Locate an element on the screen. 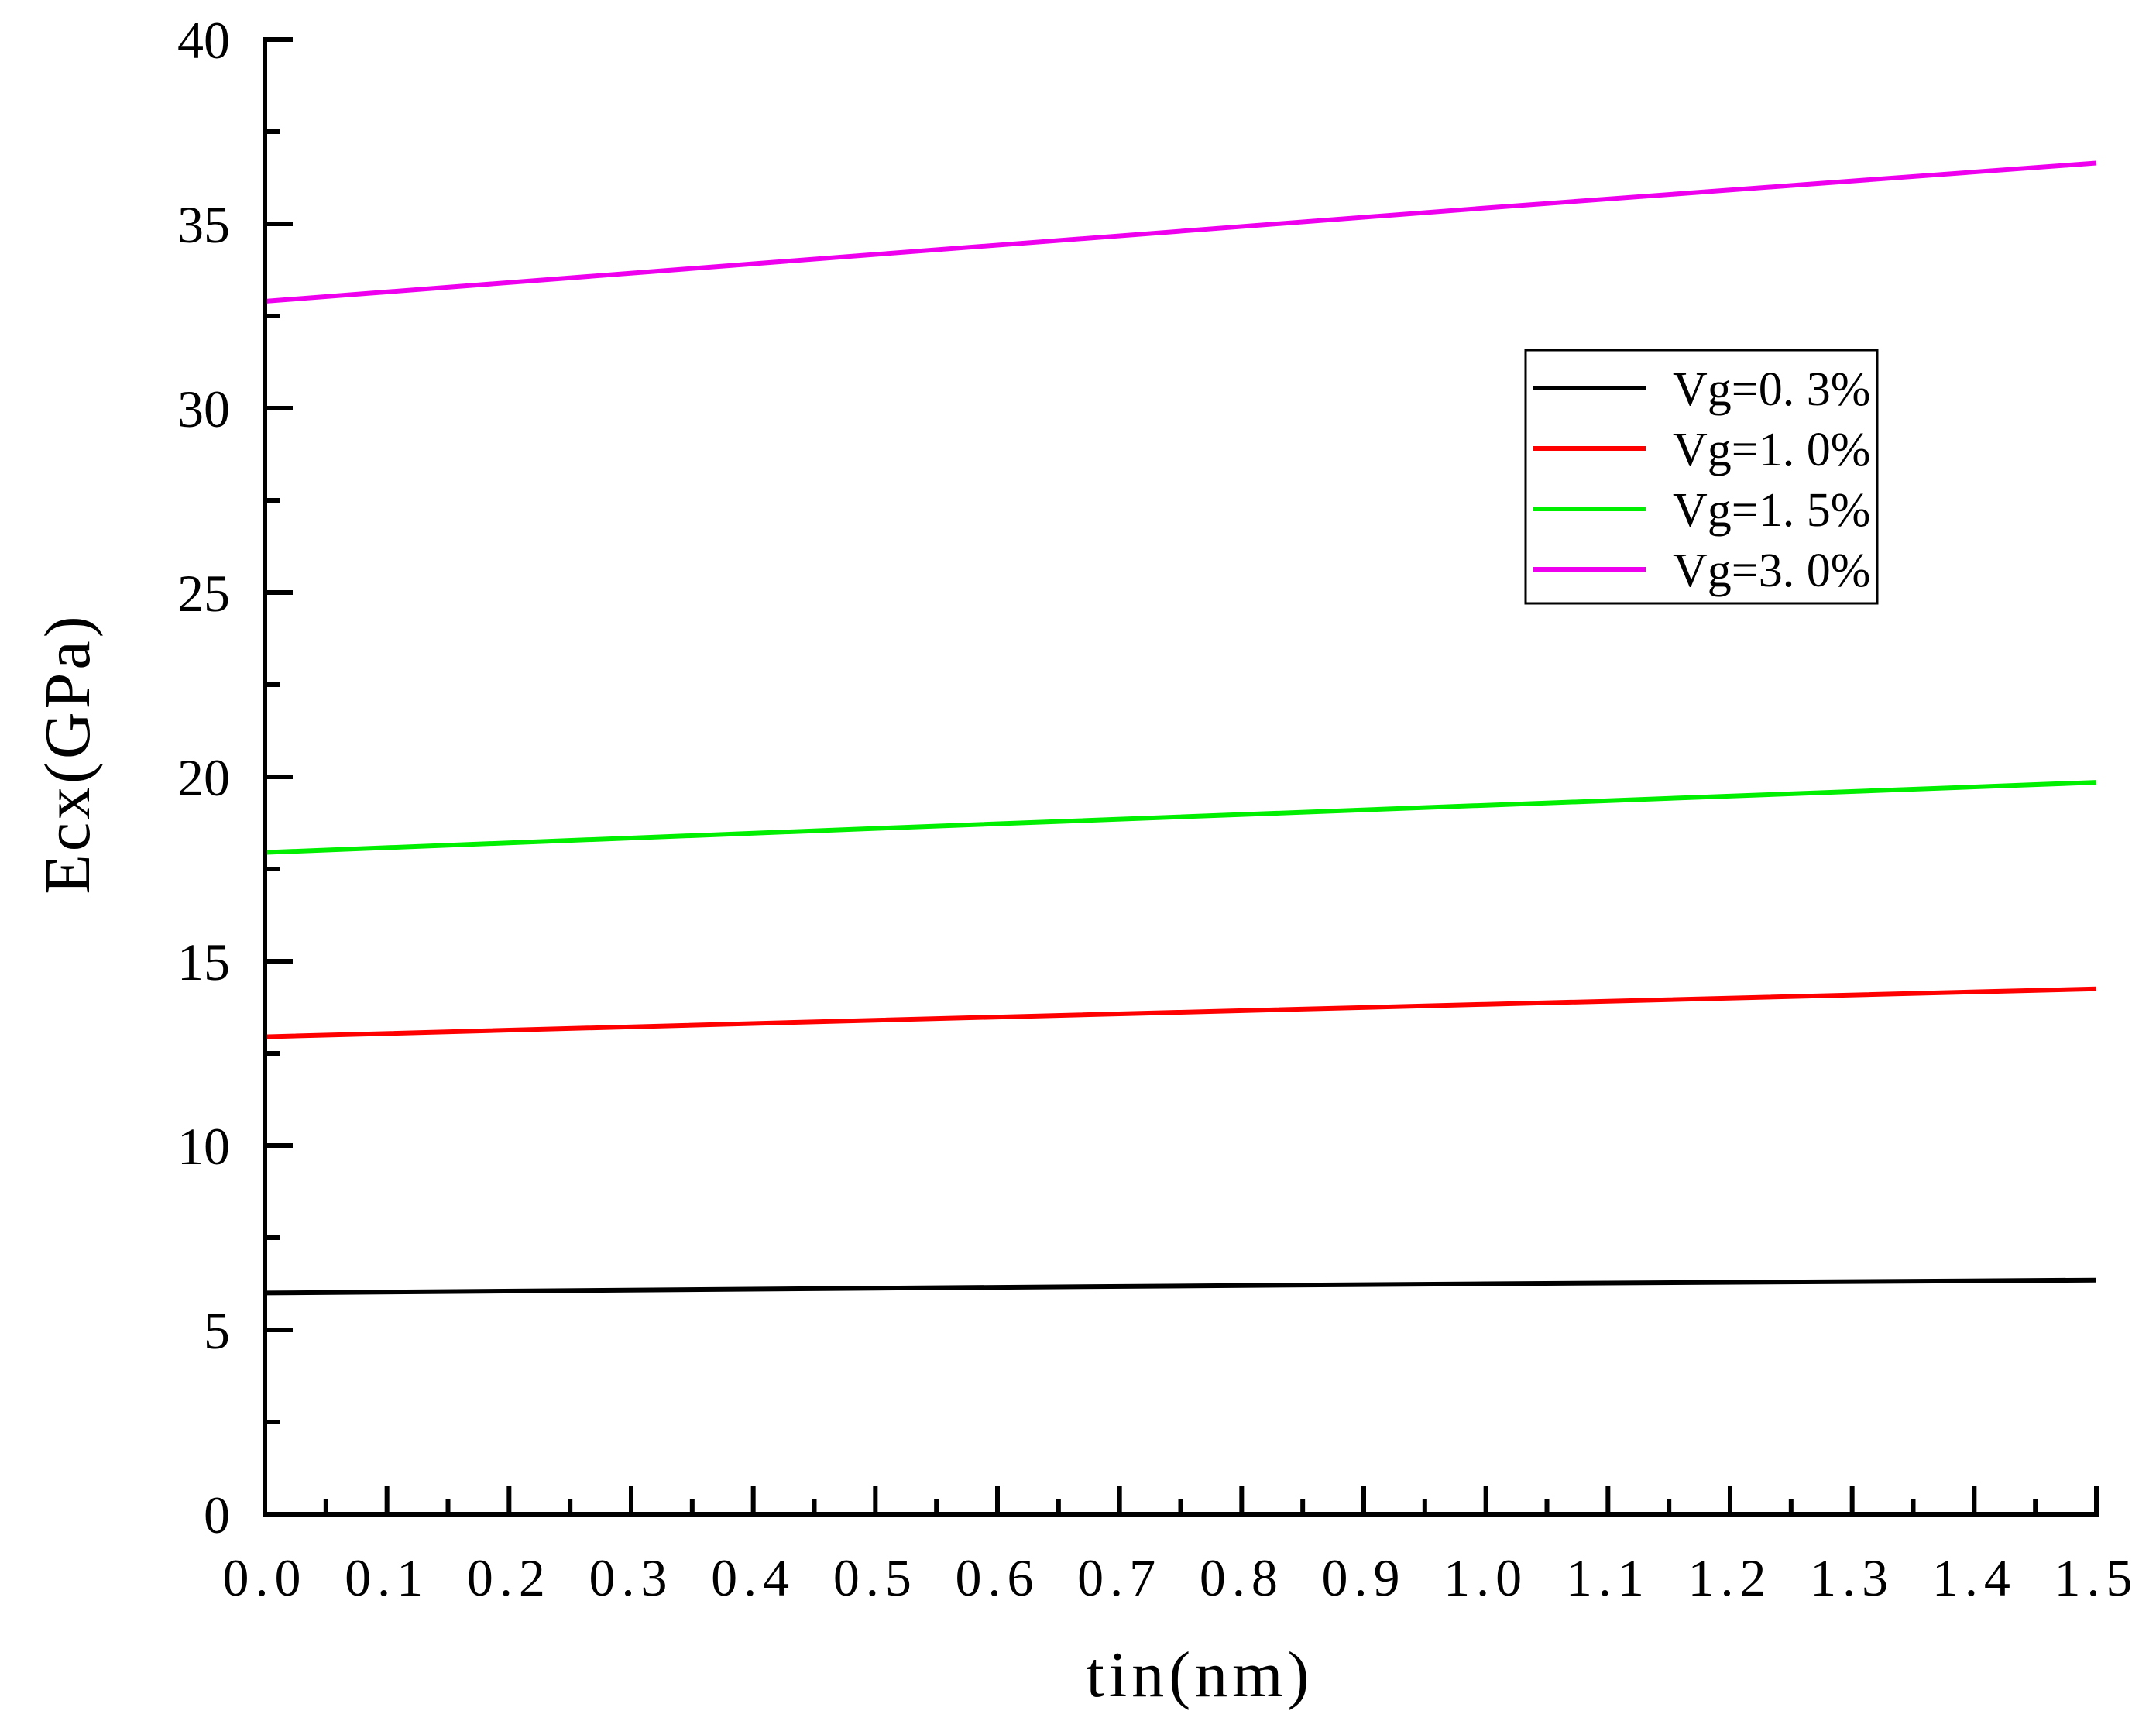 The height and width of the screenshot is (1721, 2156). legend-label: Vg=3. 0% is located at coordinates (1772, 570).